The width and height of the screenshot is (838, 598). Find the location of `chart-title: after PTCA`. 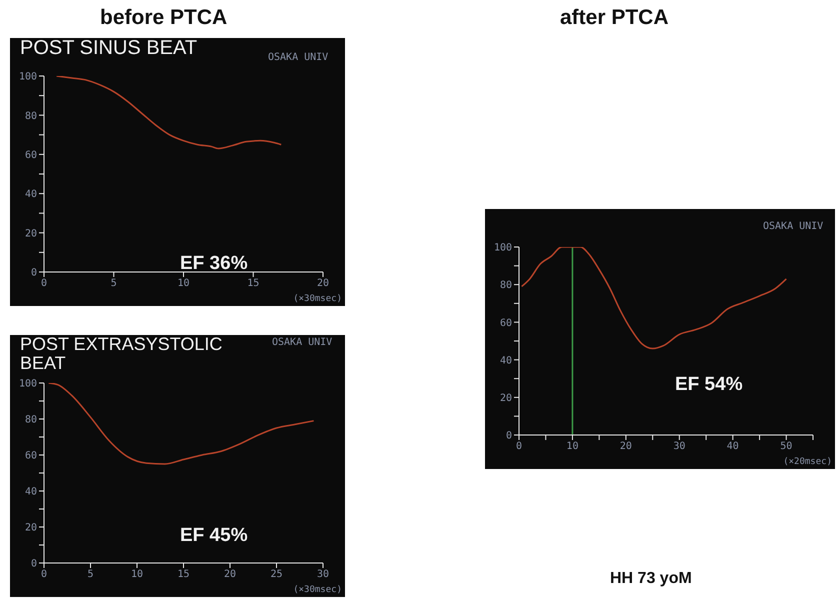

chart-title: after PTCA is located at coordinates (614, 18).